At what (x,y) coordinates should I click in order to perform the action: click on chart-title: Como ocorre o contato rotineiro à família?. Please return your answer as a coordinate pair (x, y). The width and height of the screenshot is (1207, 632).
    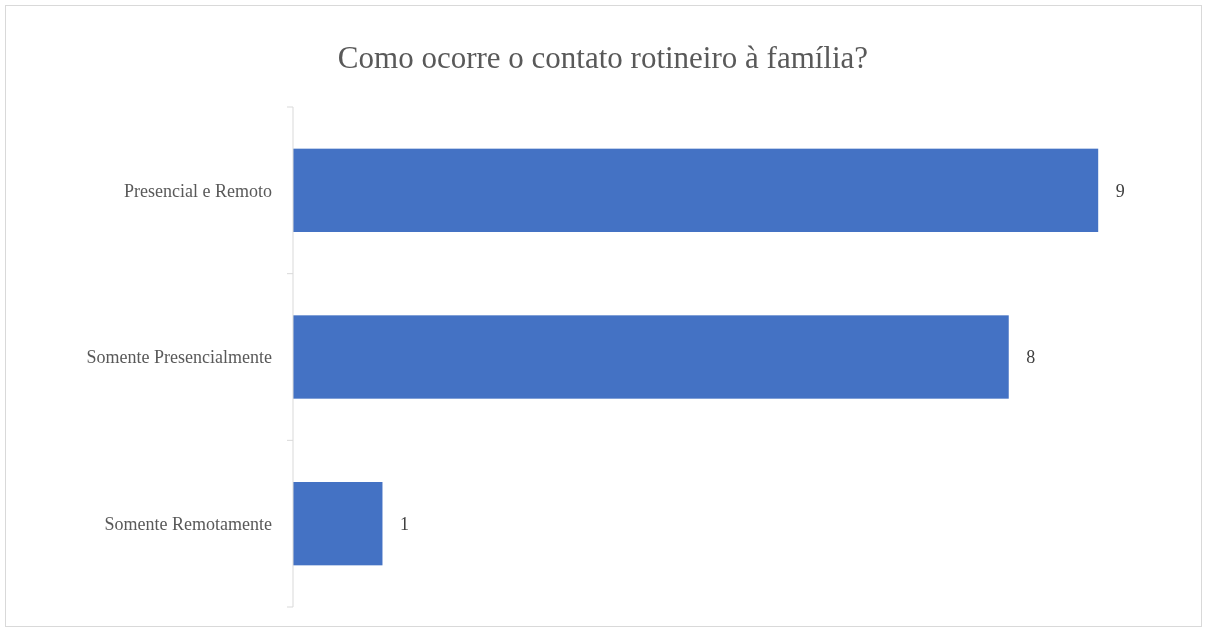
    Looking at the image, I should click on (603, 57).